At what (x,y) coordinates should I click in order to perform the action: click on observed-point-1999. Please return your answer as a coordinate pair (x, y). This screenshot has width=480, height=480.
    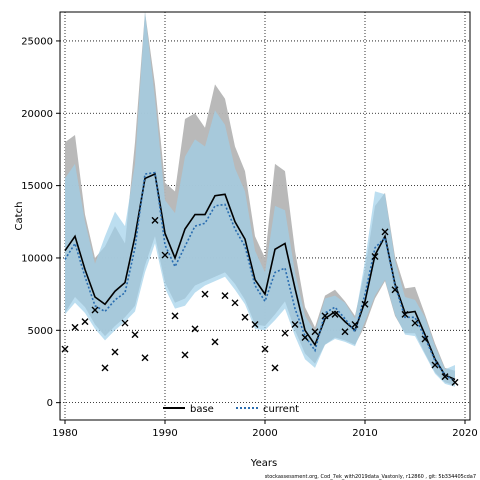
    Looking at the image, I should click on (255, 325).